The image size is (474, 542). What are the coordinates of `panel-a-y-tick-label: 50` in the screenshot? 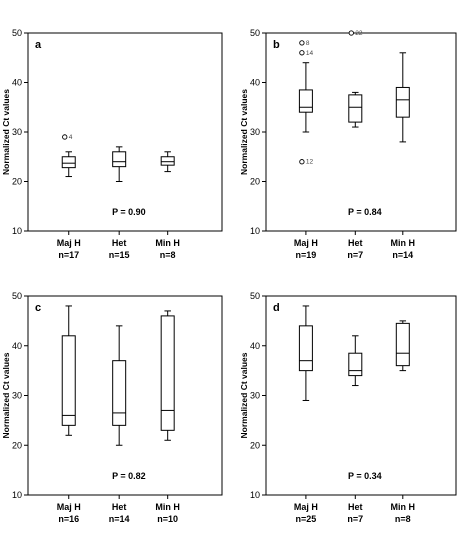 It's located at (17, 33).